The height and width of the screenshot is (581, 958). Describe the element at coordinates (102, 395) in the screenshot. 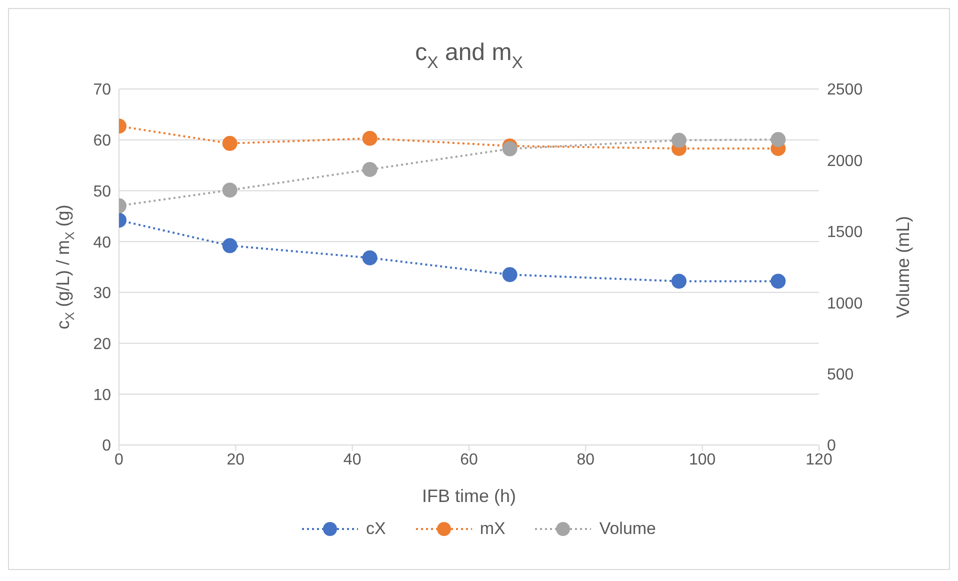

I see `y-tick-label: 10` at that location.